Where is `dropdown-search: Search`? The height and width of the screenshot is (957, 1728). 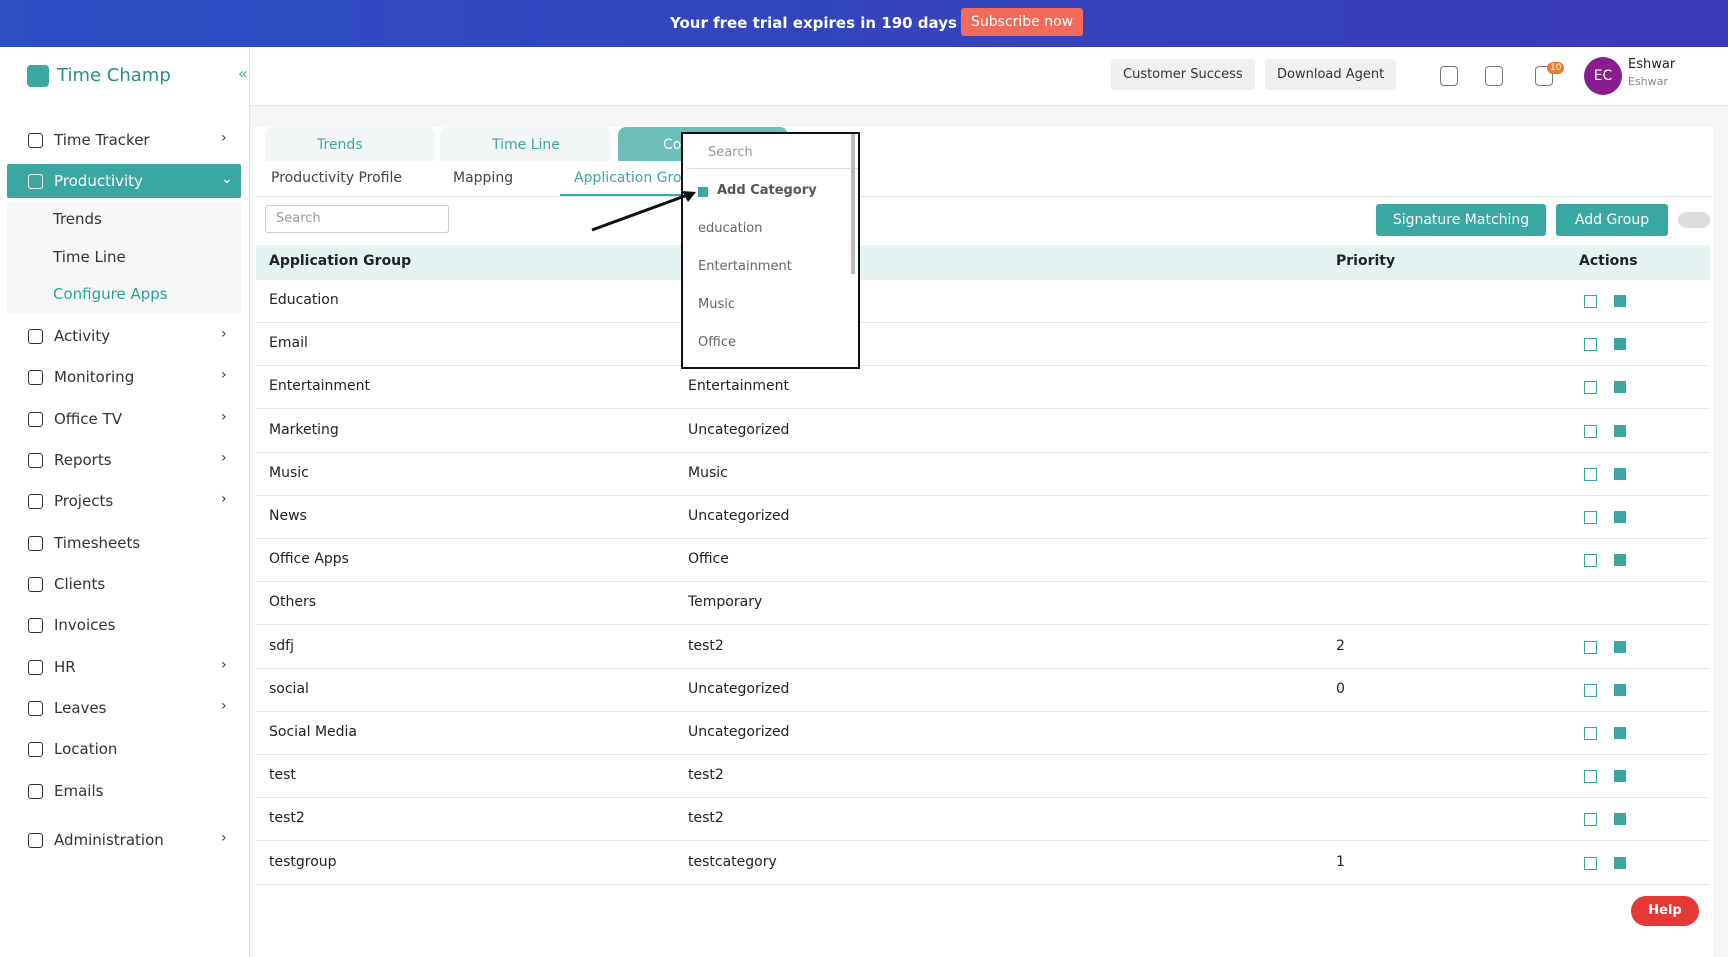 dropdown-search: Search is located at coordinates (772, 153).